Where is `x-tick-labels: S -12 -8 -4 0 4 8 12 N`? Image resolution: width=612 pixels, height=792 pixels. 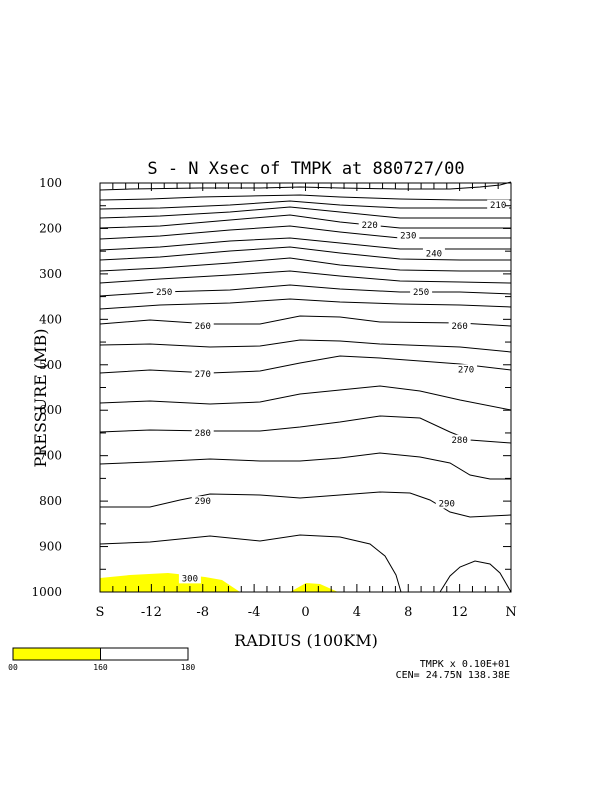
x-tick-labels: S -12 -8 -4 0 4 8 12 N is located at coordinates (306, 612).